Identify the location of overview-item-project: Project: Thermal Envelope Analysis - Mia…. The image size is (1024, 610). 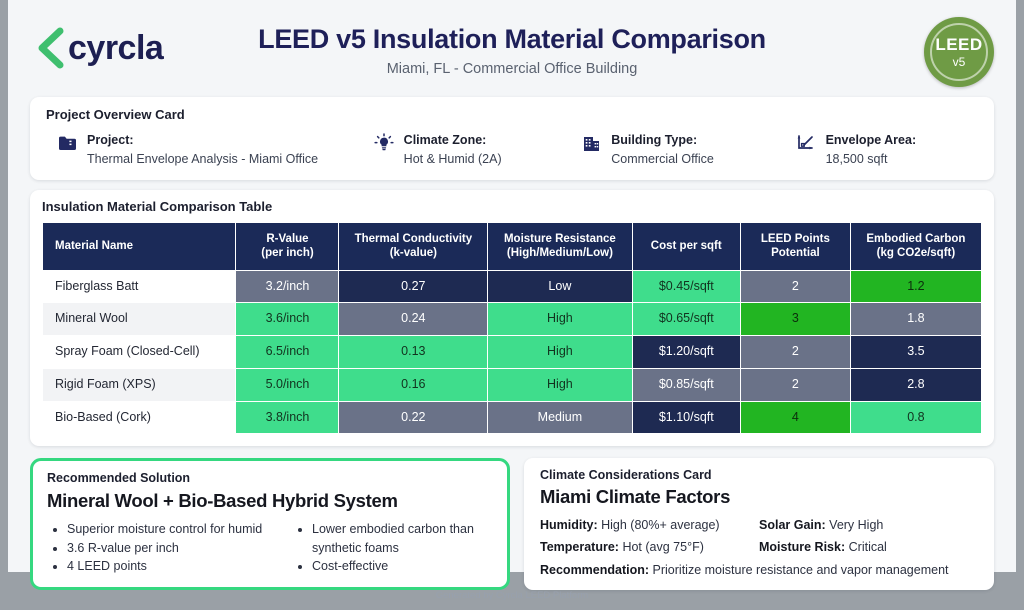
(209, 149).